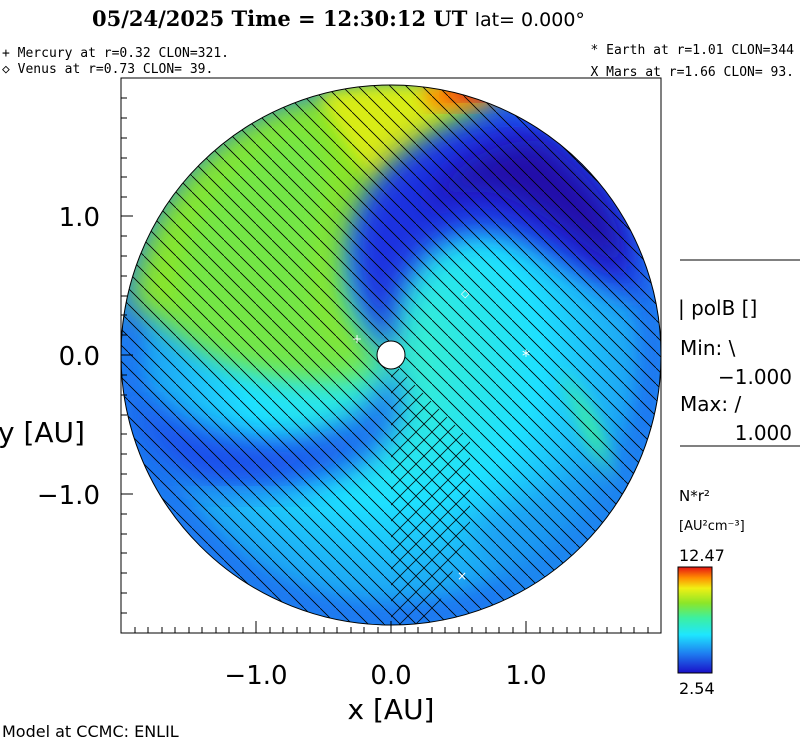 The width and height of the screenshot is (800, 746). I want to click on x-tick-label: 1.0, so click(525, 676).